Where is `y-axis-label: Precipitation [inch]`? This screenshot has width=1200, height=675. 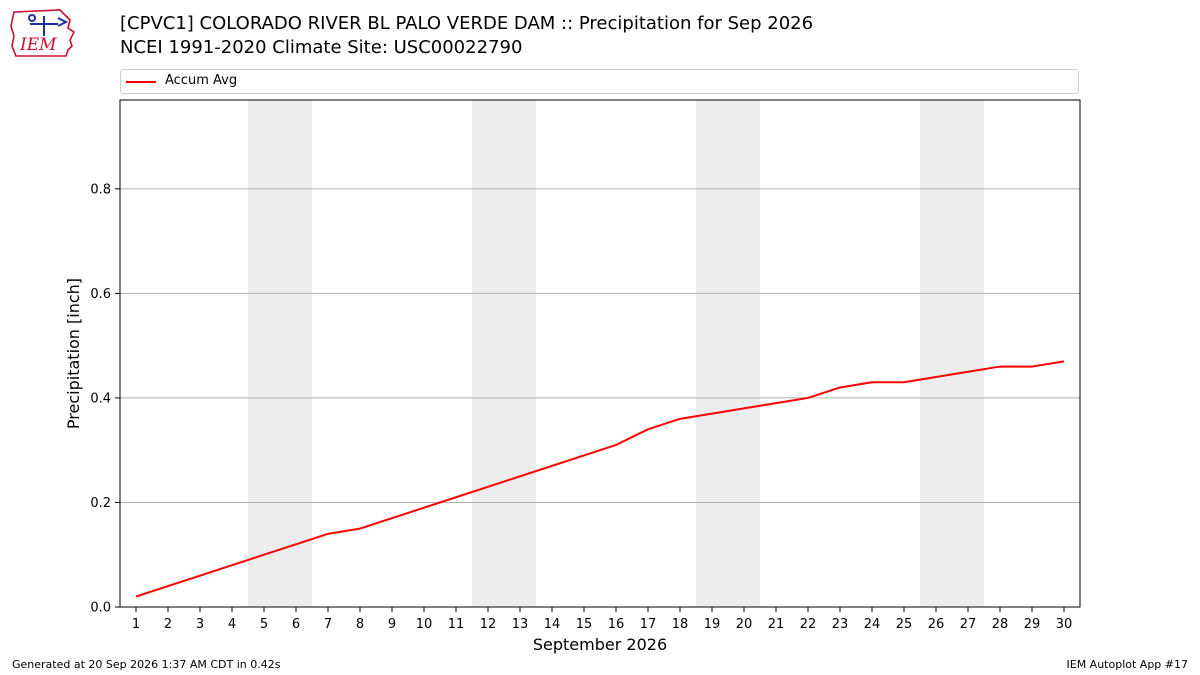 y-axis-label: Precipitation [inch] is located at coordinates (73, 353).